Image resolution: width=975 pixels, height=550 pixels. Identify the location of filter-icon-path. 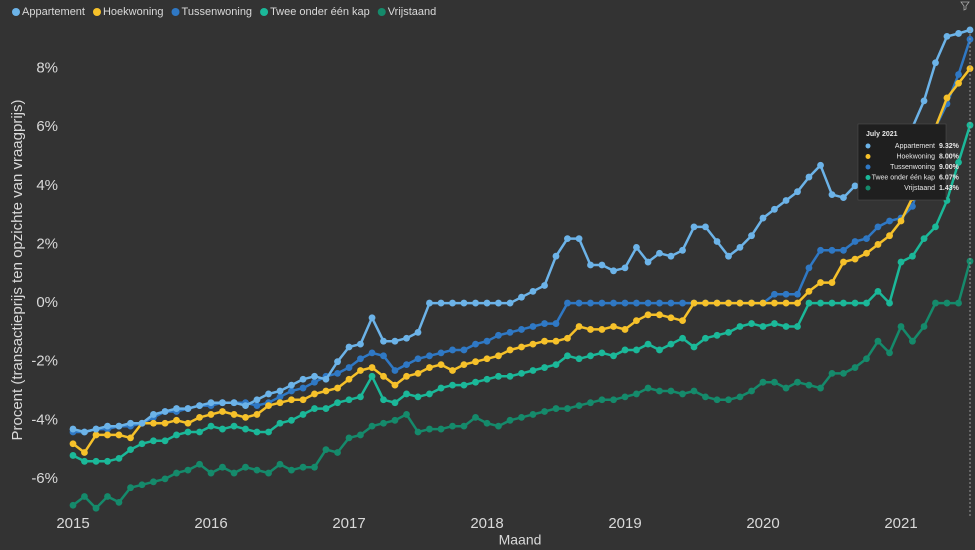
(965, 6).